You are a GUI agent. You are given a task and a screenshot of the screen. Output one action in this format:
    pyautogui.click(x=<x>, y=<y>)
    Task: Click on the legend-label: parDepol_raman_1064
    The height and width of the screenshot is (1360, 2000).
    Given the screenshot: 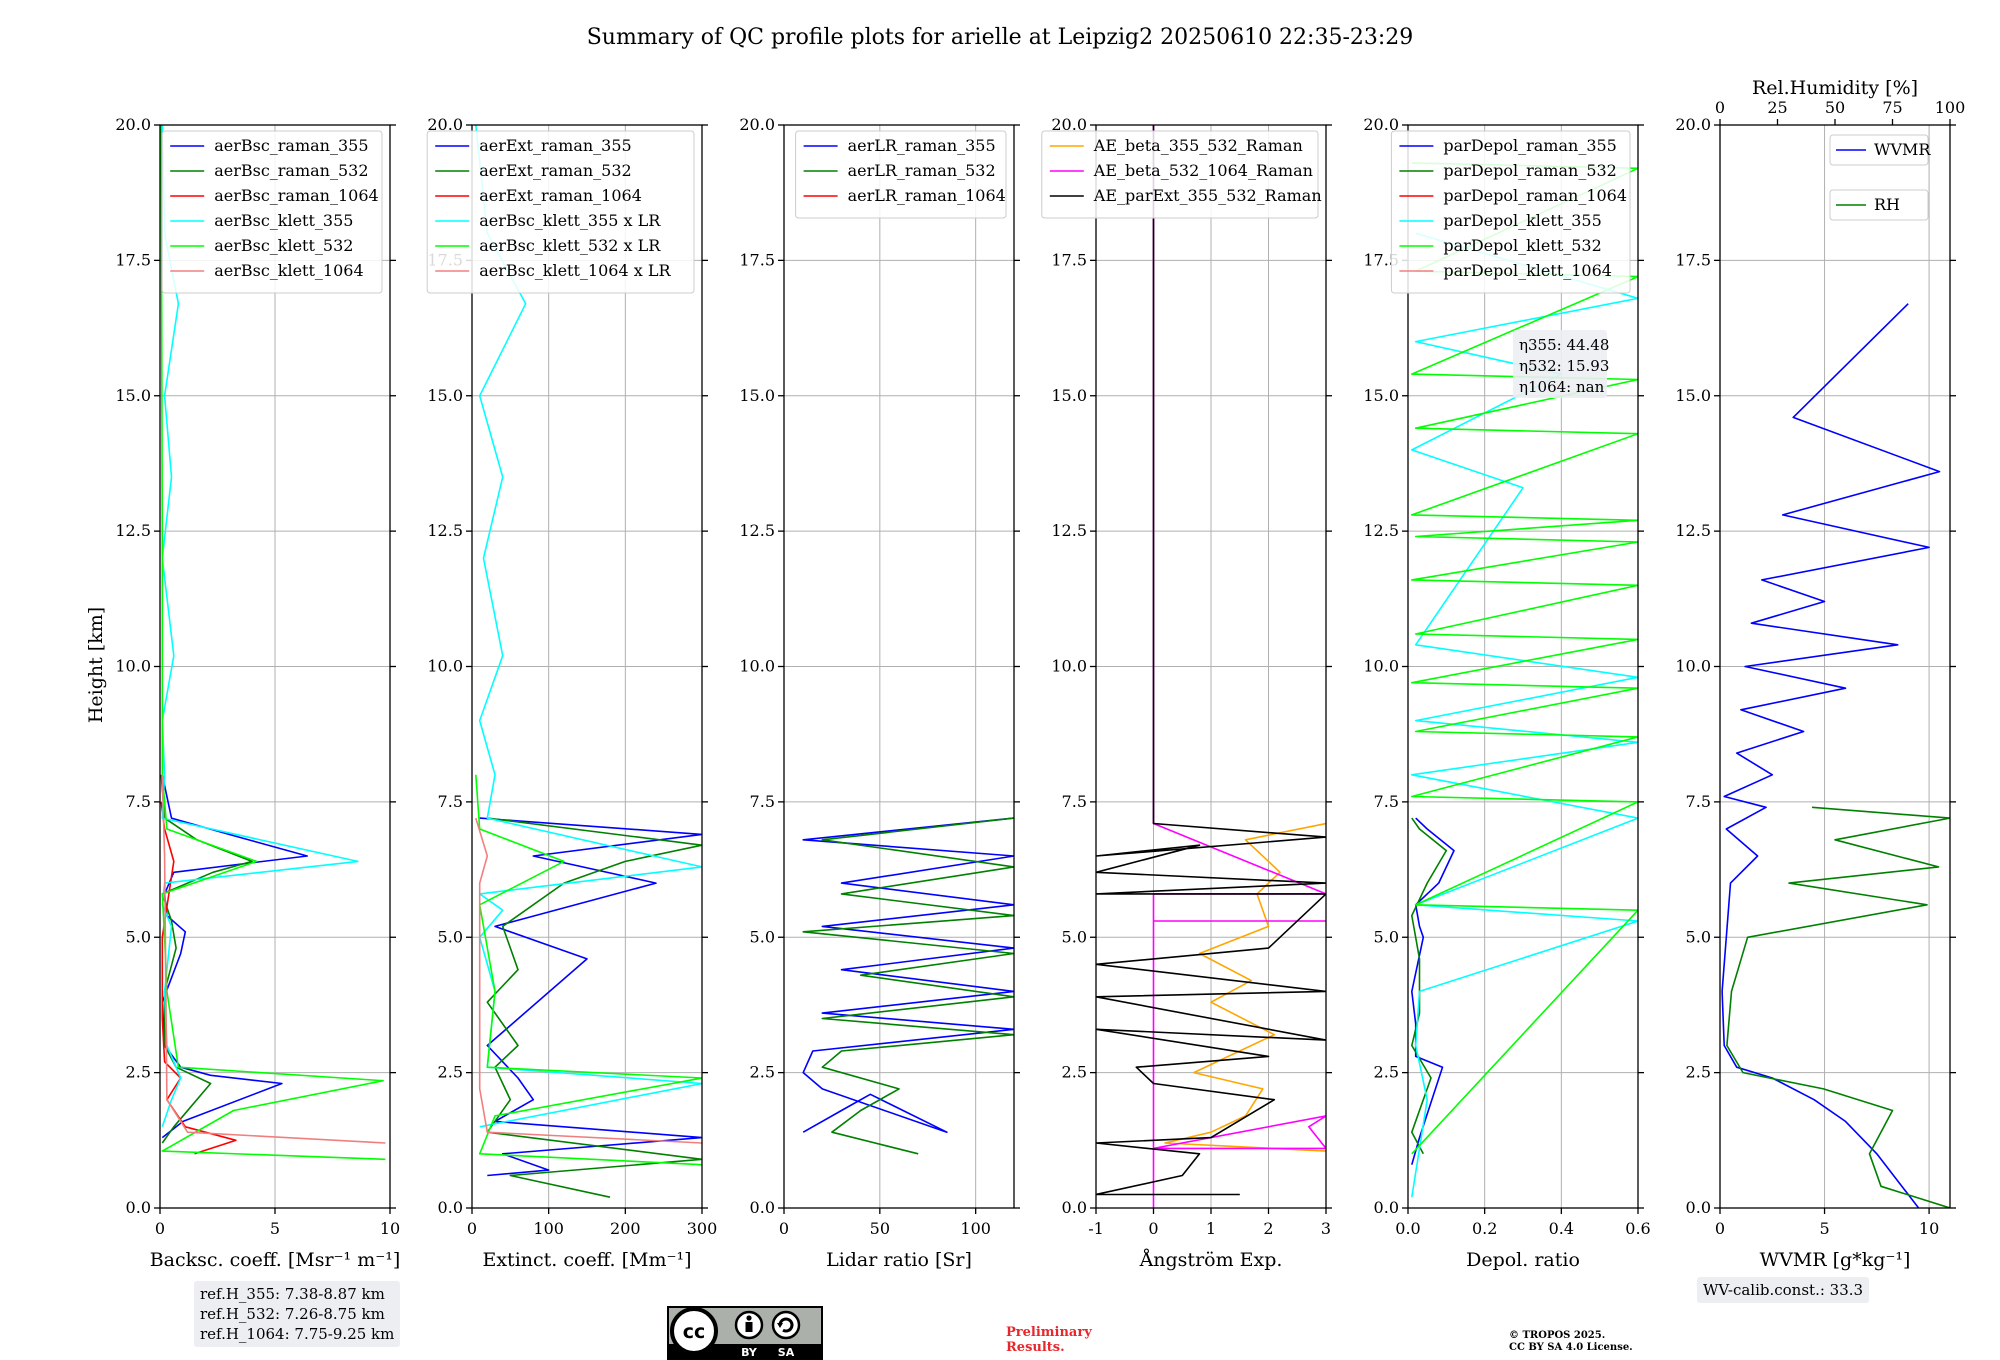 What is the action you would take?
    pyautogui.click(x=1535, y=195)
    